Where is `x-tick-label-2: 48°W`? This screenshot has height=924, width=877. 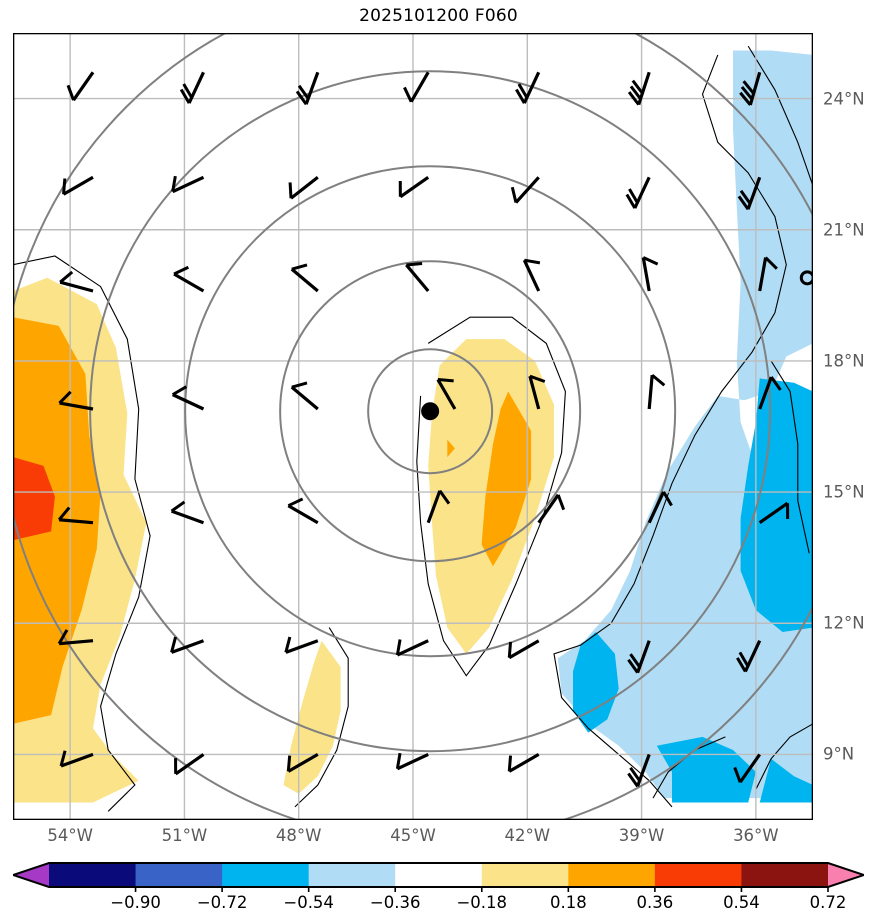
x-tick-label-2: 48°W is located at coordinates (298, 835).